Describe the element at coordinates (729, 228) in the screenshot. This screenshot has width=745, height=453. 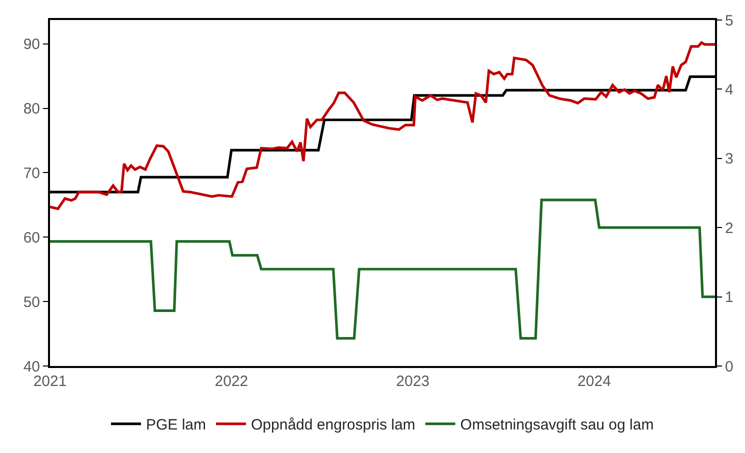
I see `y2-tick-label: 2` at that location.